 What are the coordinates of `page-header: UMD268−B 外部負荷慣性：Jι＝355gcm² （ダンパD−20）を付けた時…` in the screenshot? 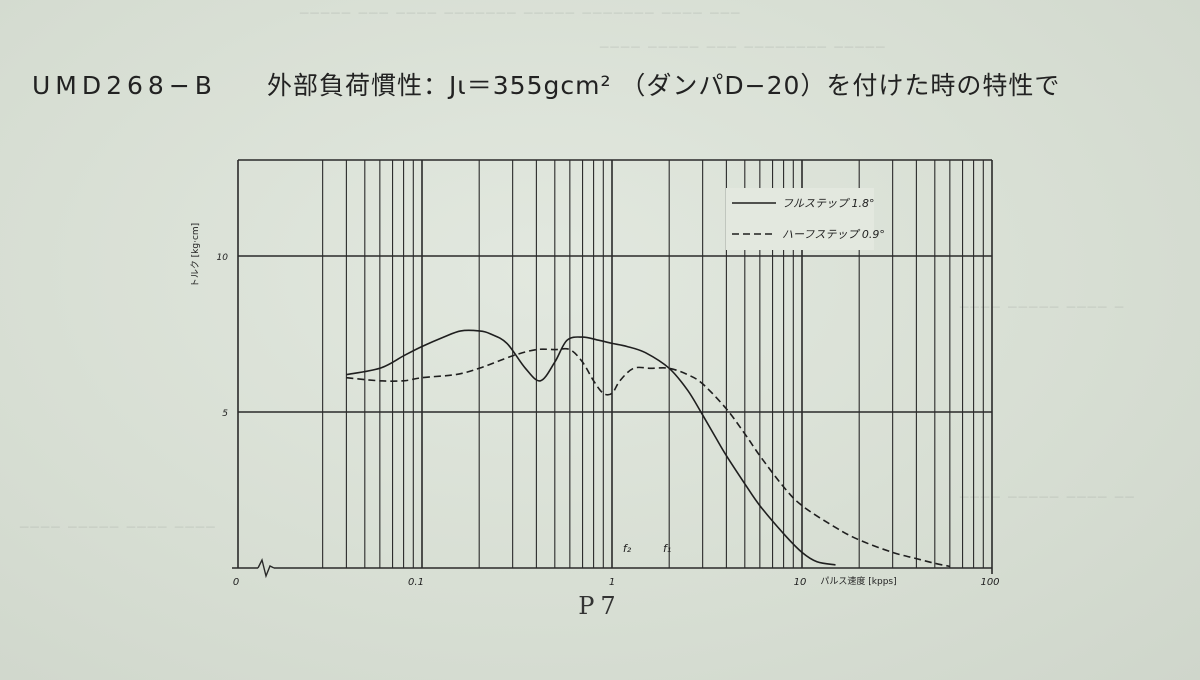 It's located at (546, 84).